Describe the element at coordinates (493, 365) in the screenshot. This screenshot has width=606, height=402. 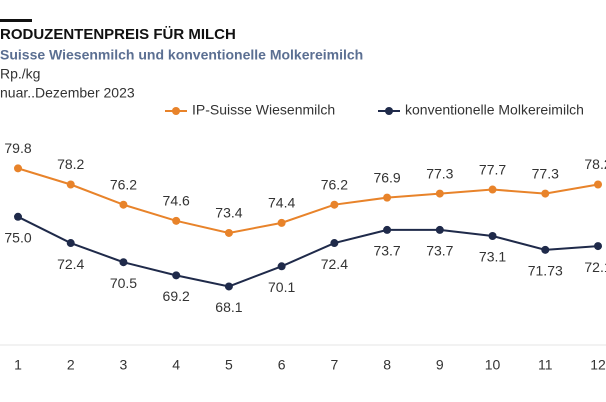
I see `x-tick-label: 10` at that location.